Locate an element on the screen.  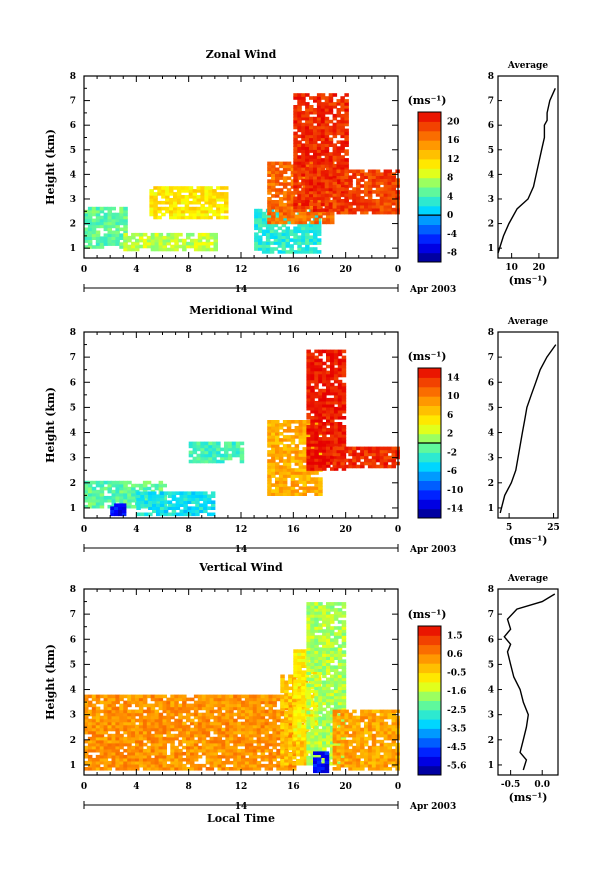
colorbar-tick-label: -10 is located at coordinates (455, 491).